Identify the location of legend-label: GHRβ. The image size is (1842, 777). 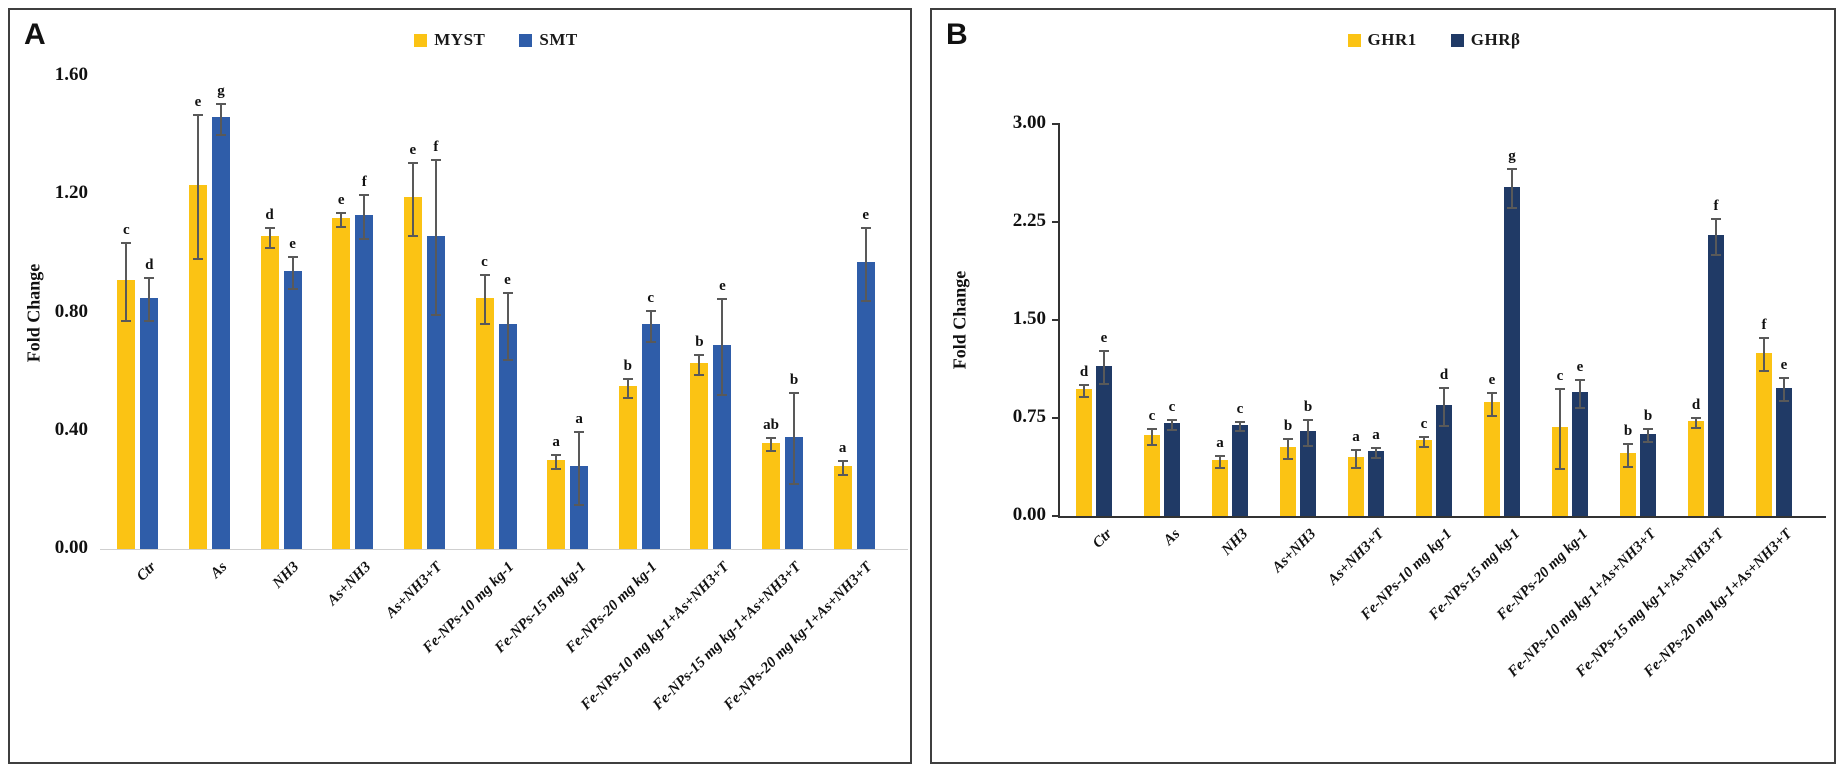
(1495, 39).